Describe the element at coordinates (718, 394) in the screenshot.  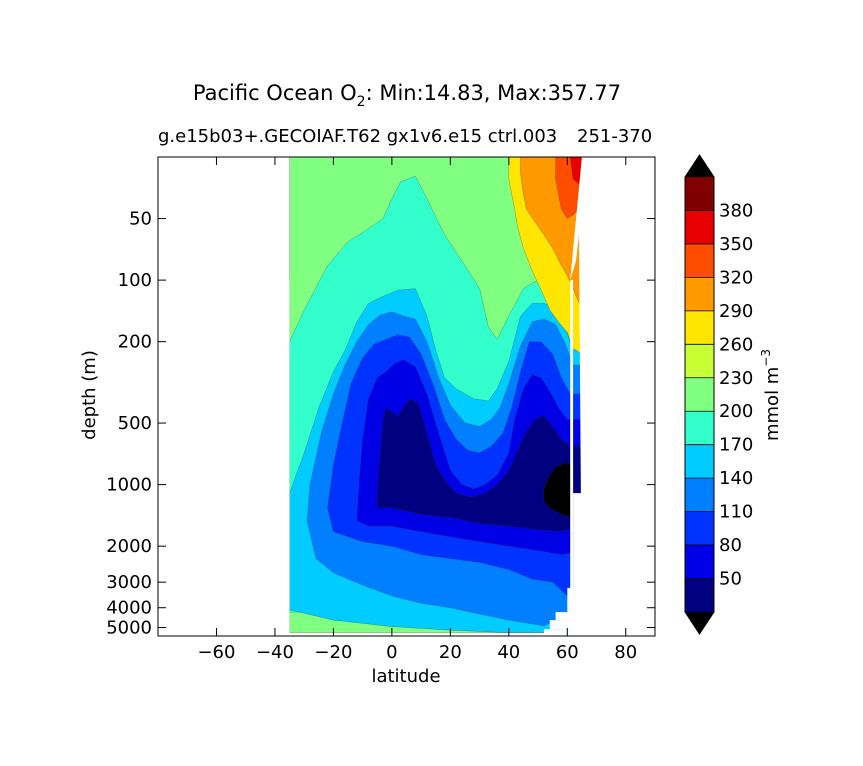
I see `colorbar: 50 80 110 140 170 200 230 260 290 320 350 380` at that location.